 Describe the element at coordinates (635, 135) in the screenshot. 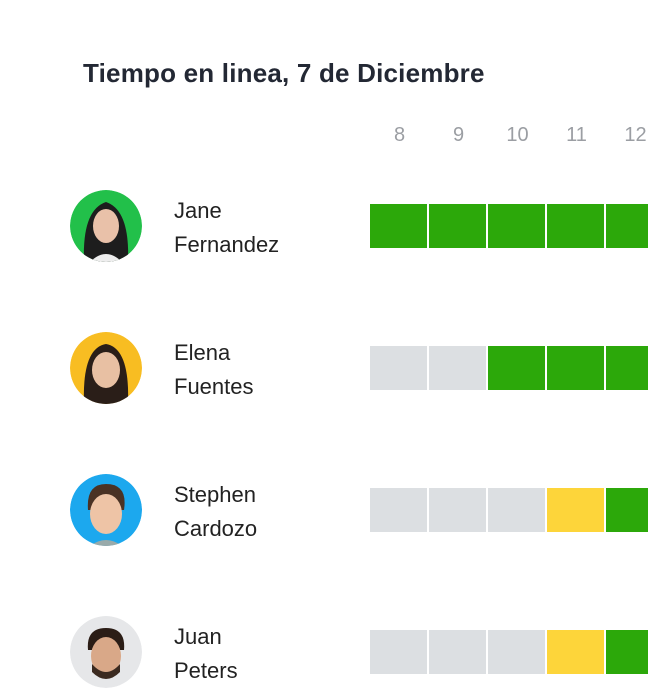

I see `hour-label: 12` at that location.